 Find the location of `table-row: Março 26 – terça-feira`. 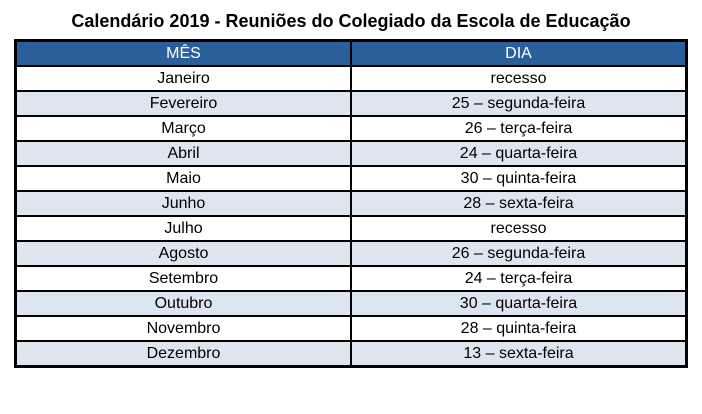

table-row: Março 26 – terça-feira is located at coordinates (351, 128).